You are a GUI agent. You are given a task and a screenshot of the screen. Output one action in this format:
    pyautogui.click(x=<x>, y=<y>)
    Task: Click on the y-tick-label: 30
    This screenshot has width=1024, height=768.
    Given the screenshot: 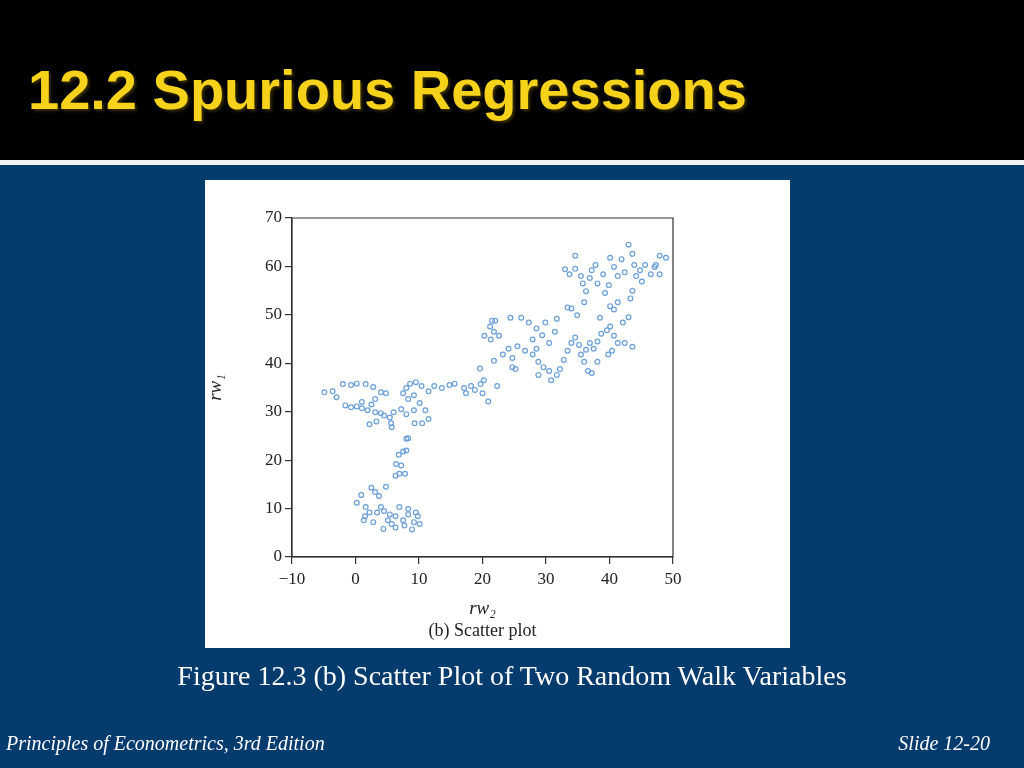 What is the action you would take?
    pyautogui.click(x=273, y=411)
    